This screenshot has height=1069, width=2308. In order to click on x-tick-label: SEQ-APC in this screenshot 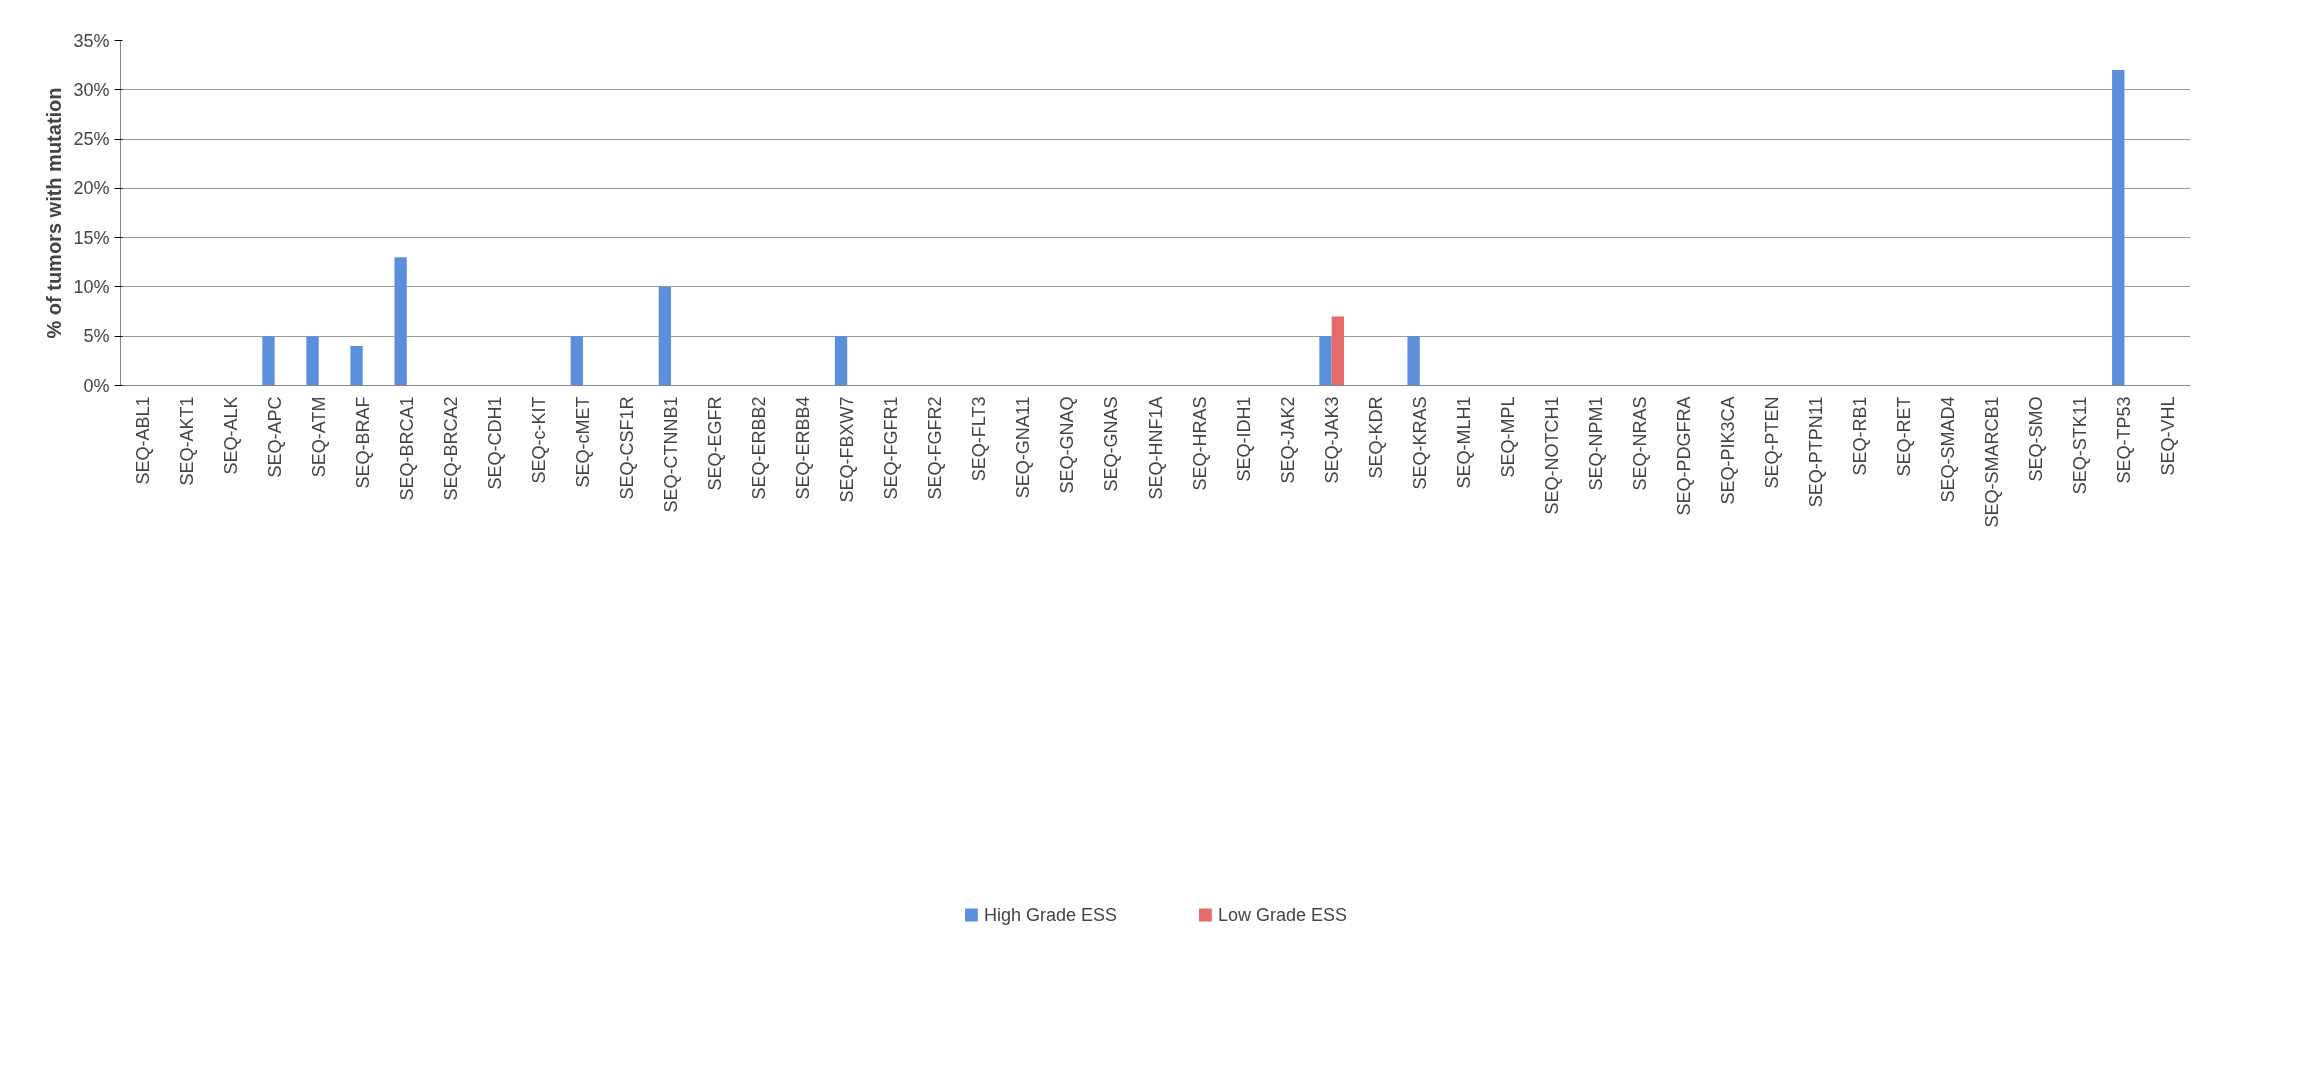, I will do `click(274, 437)`.